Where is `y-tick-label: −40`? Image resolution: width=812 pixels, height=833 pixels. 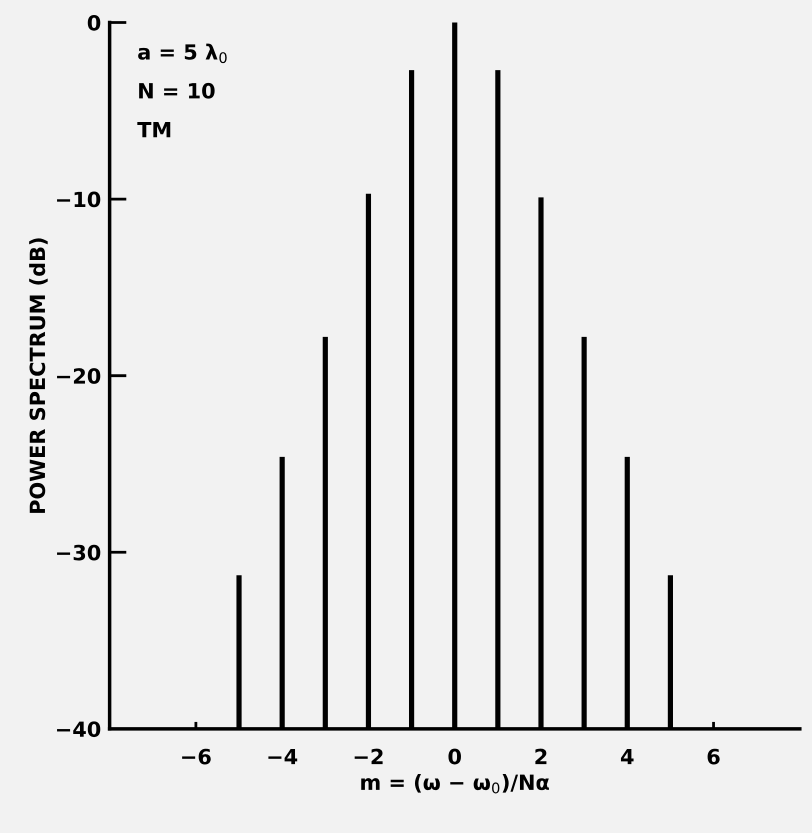 y-tick-label: −40 is located at coordinates (78, 729).